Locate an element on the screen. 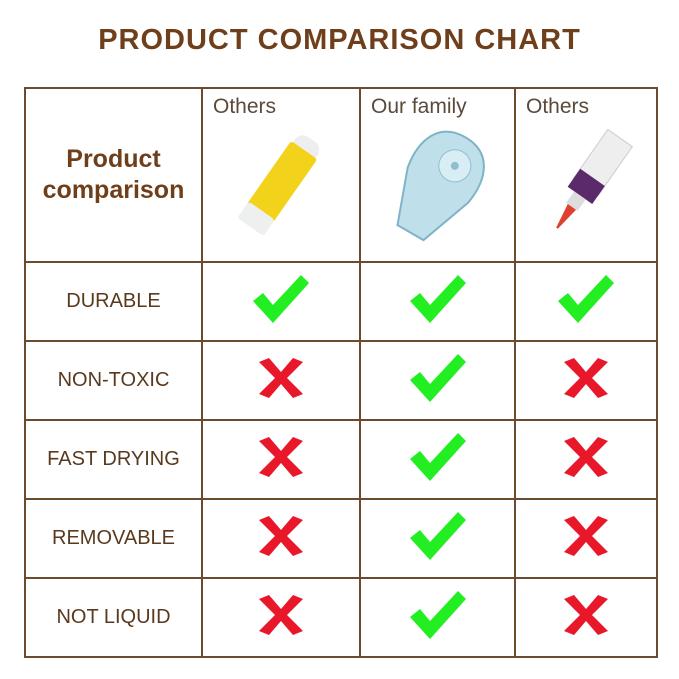 The height and width of the screenshot is (679, 679). corner-label-1: Product is located at coordinates (113, 159).